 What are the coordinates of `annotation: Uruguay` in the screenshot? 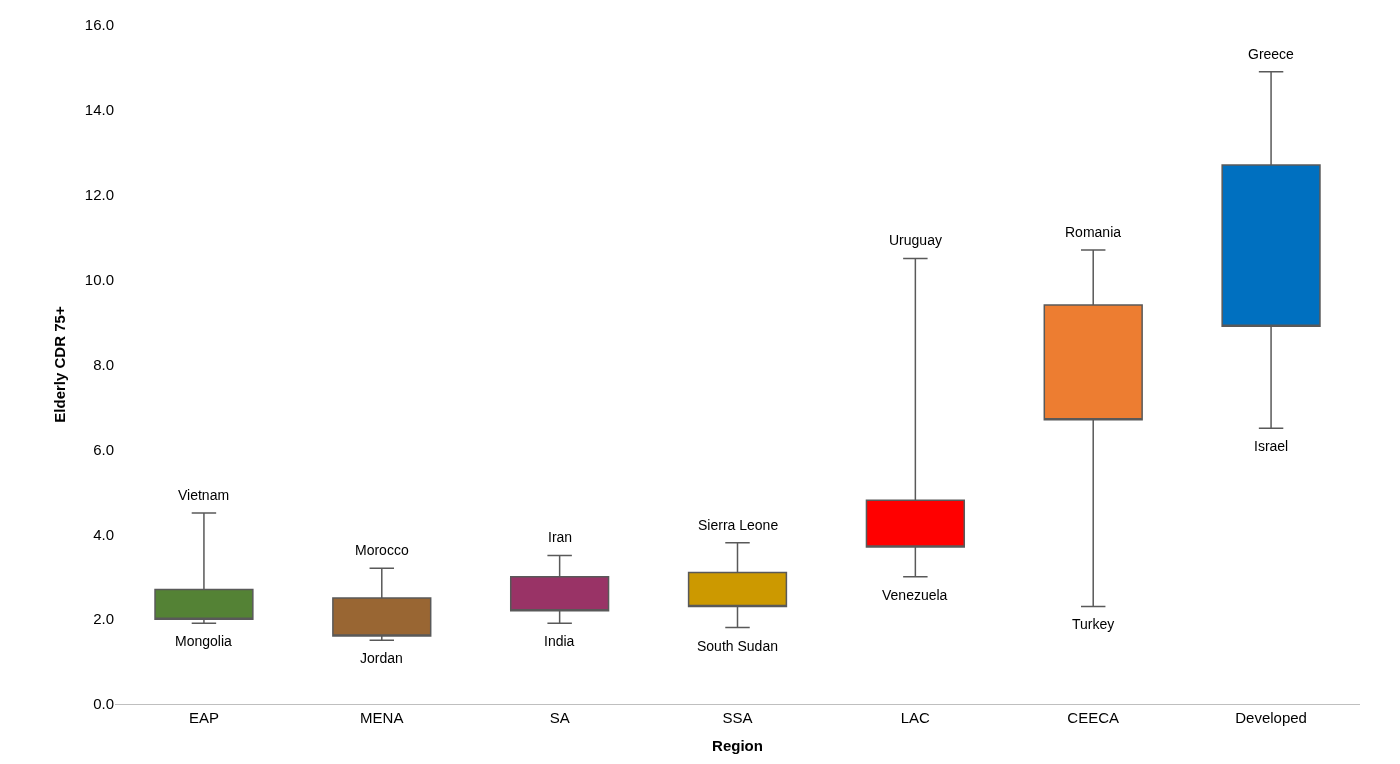 It's located at (915, 240).